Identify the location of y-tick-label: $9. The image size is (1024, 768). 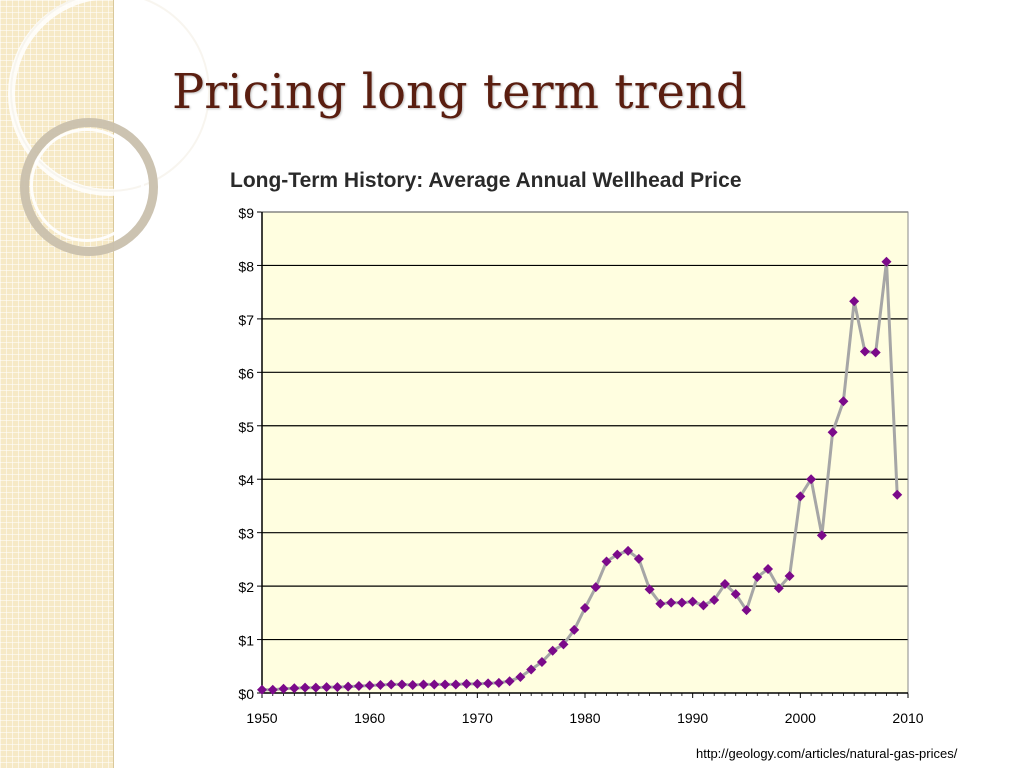
(246, 213).